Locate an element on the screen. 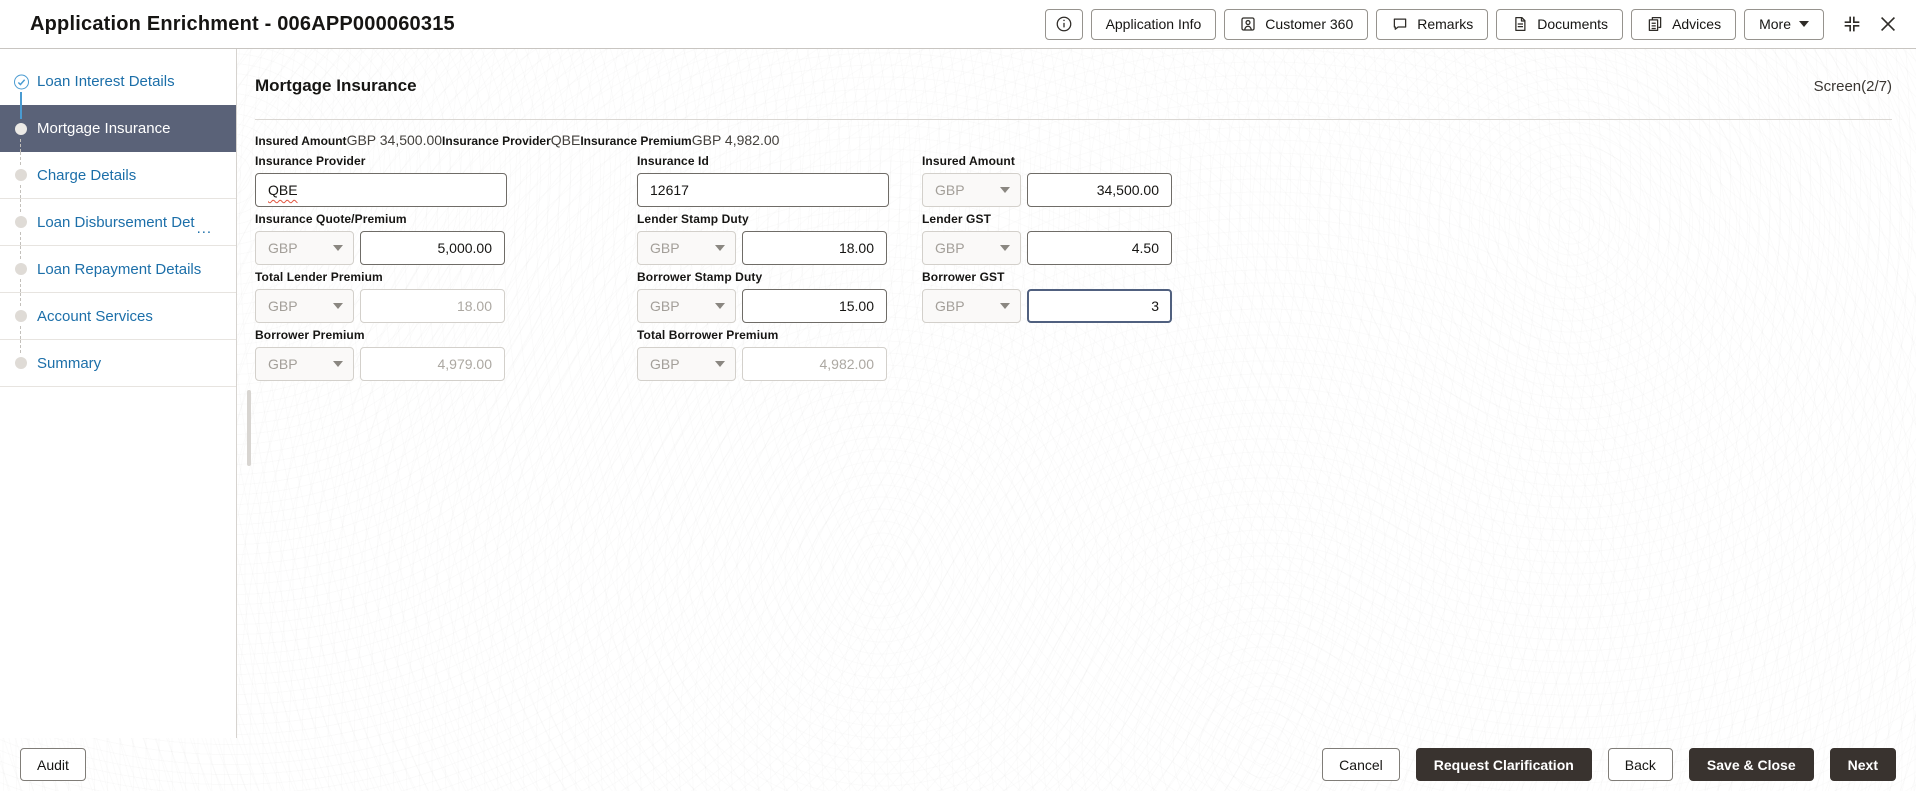 The height and width of the screenshot is (791, 1916). form-field-insured-amount: Insured Amount GBP 34,500.00 is located at coordinates (1052, 181).